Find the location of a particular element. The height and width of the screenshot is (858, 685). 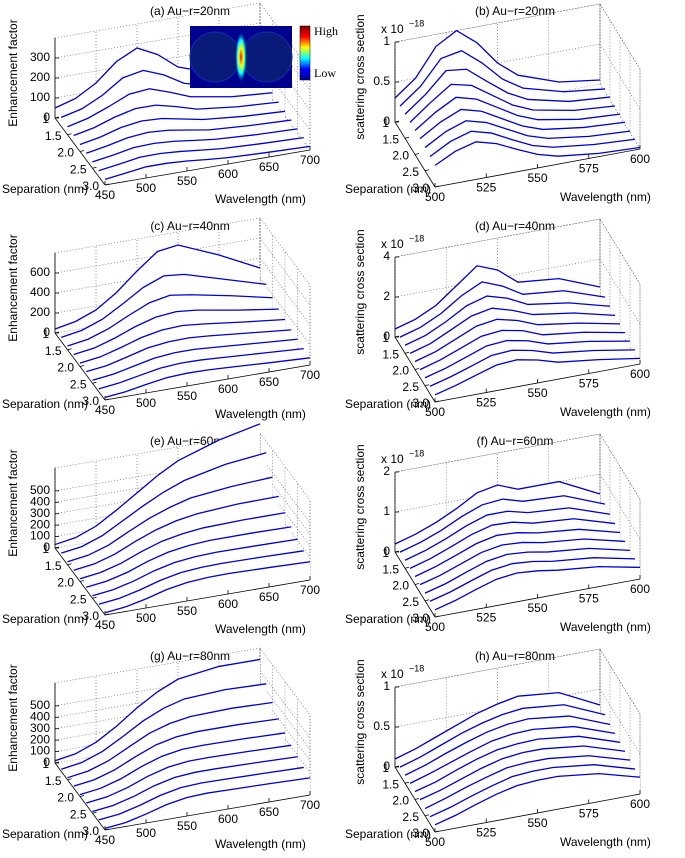

inset-hotspot is located at coordinates (241, 57).